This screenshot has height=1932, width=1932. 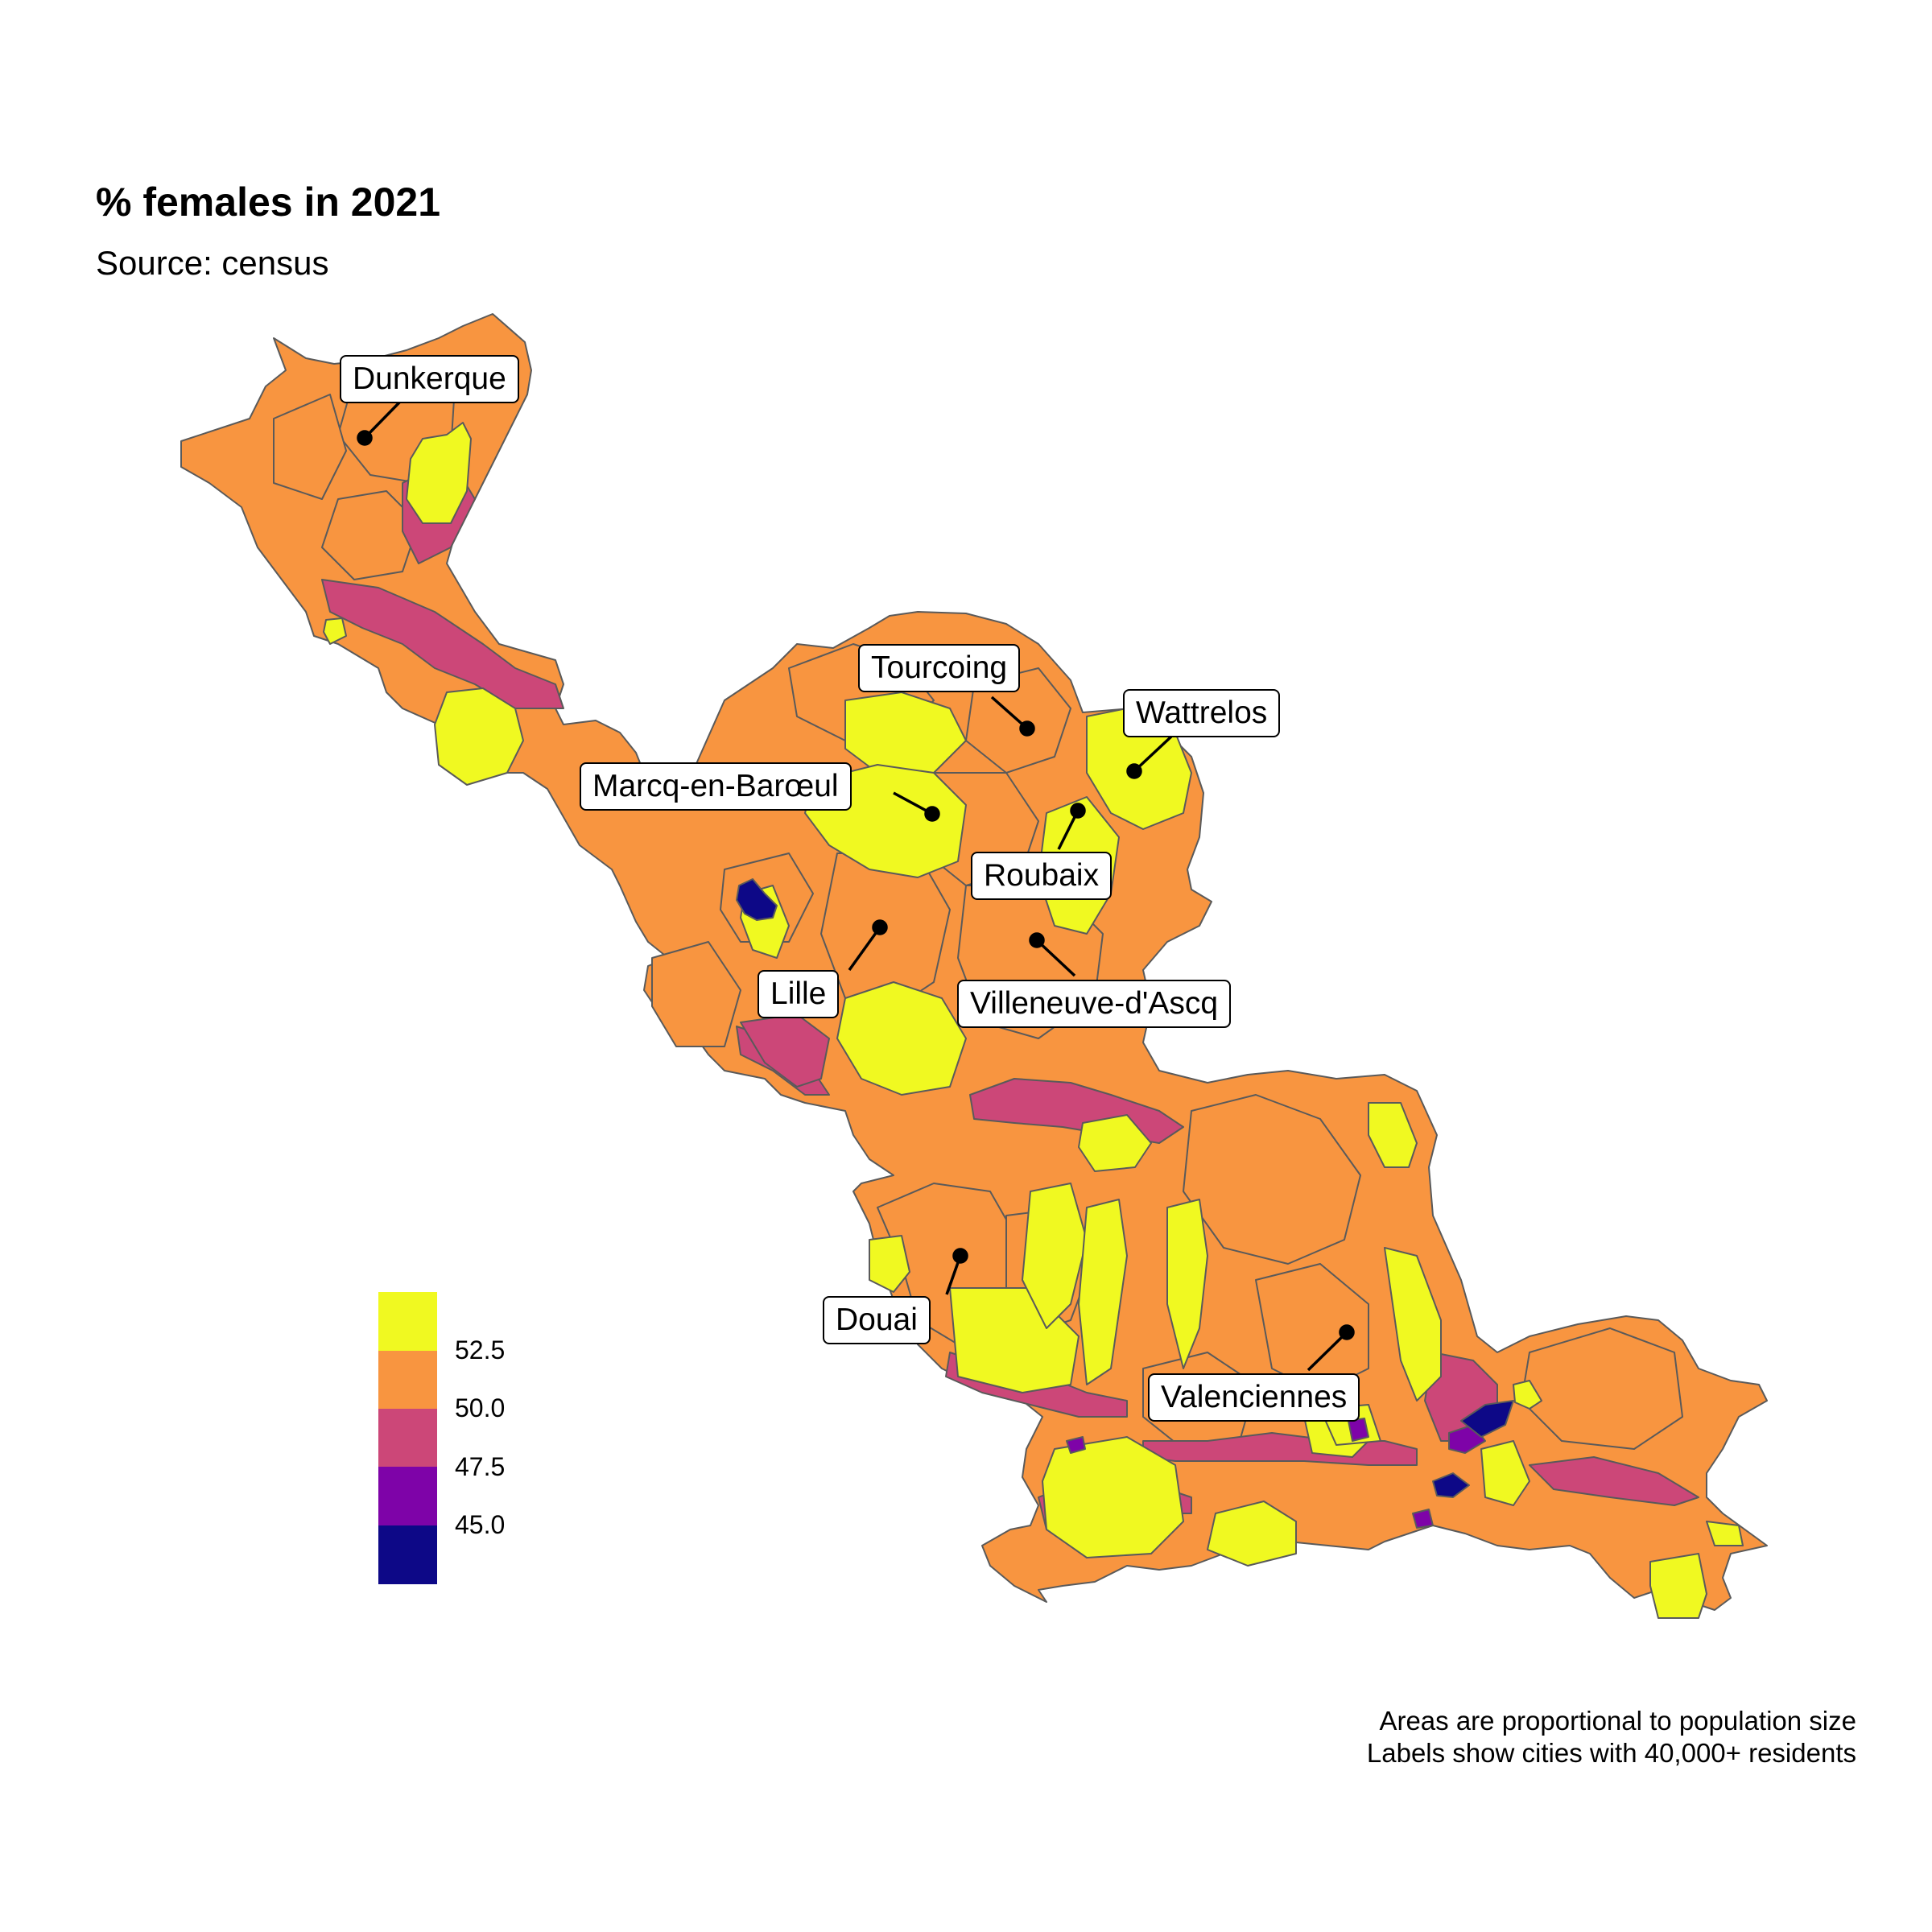 I want to click on city-label-wattrelos: Wattrelos, so click(x=1202, y=713).